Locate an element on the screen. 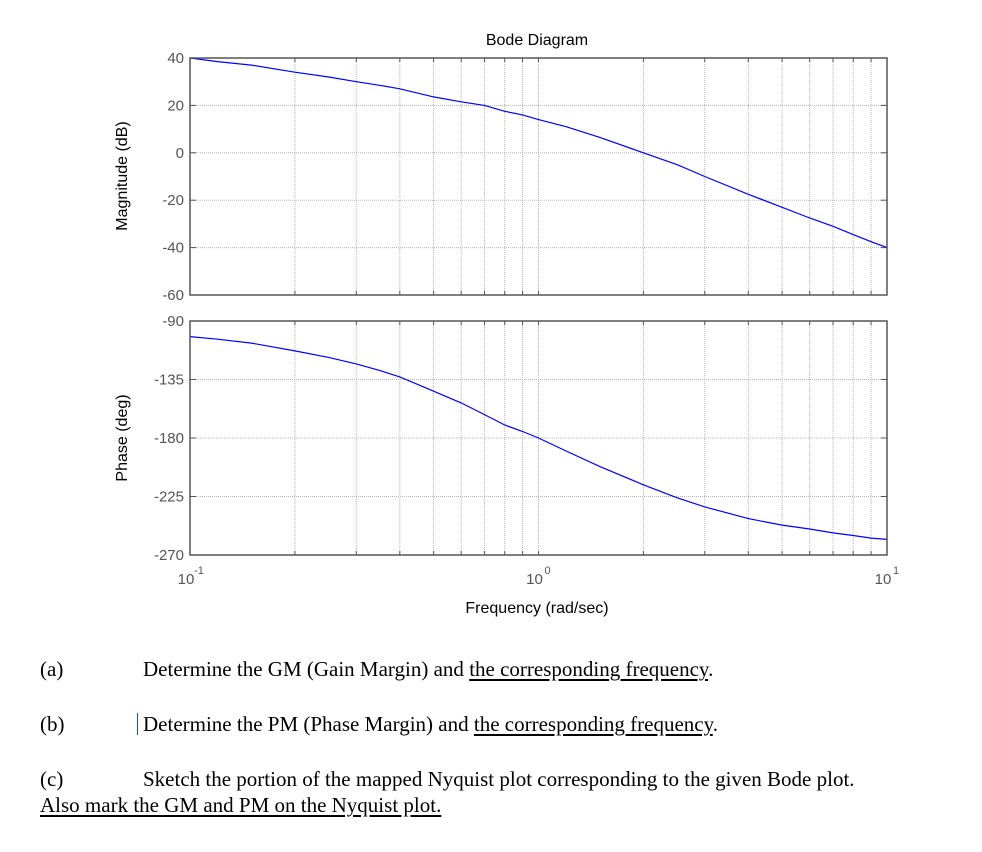  y-tick-label: 0 is located at coordinates (180, 153).